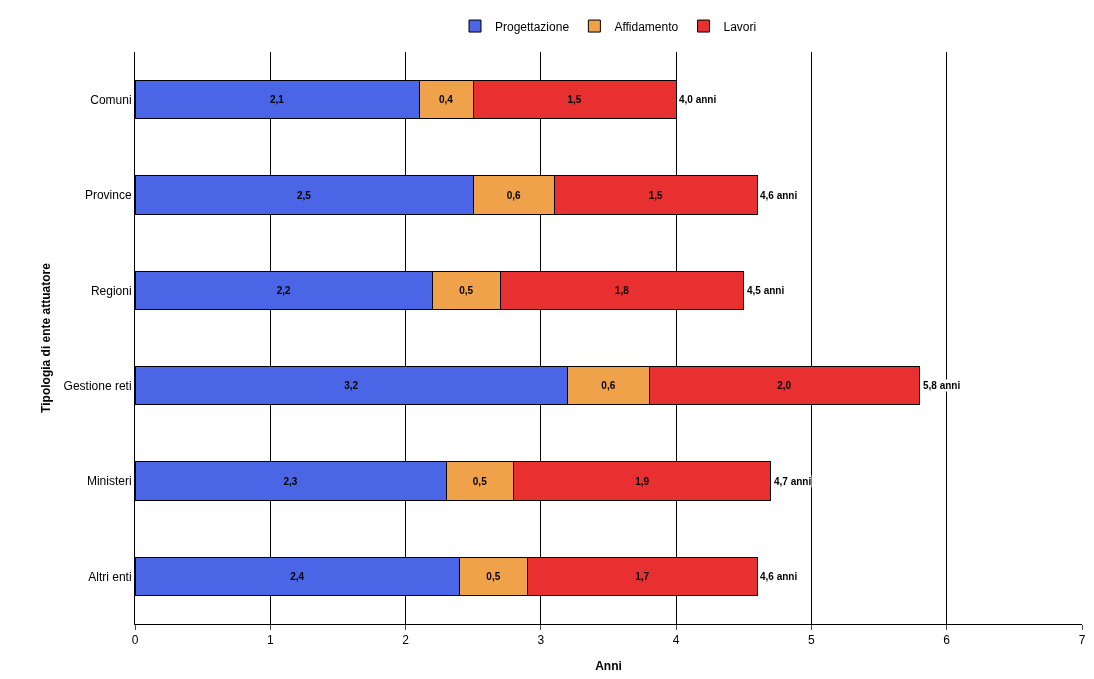 The width and height of the screenshot is (1094, 679). What do you see at coordinates (277, 100) in the screenshot?
I see `data-label: 2,1` at bounding box center [277, 100].